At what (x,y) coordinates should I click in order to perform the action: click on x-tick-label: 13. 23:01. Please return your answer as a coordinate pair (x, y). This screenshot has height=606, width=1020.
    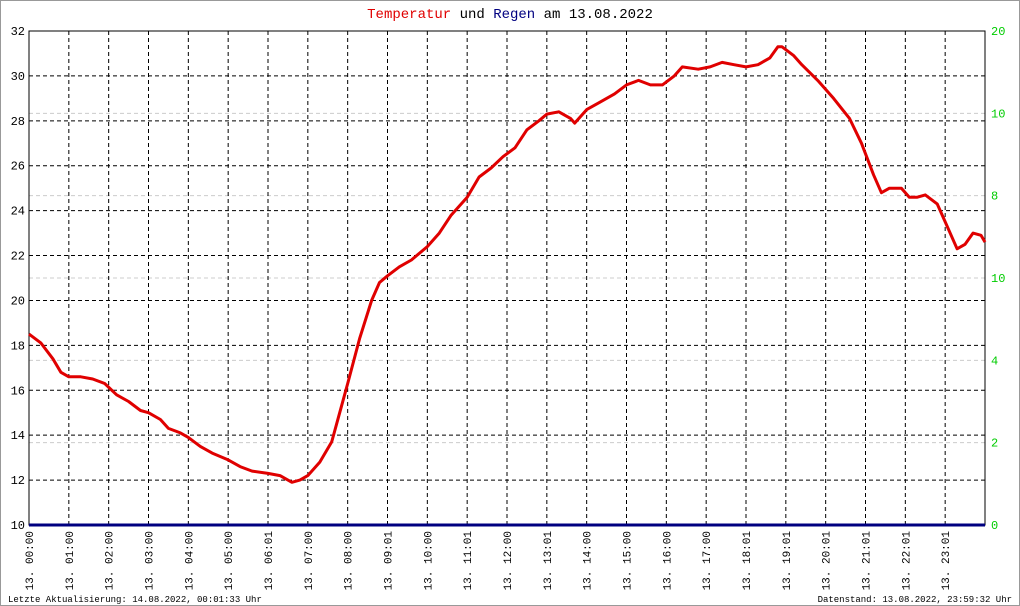
    Looking at the image, I should click on (947, 561).